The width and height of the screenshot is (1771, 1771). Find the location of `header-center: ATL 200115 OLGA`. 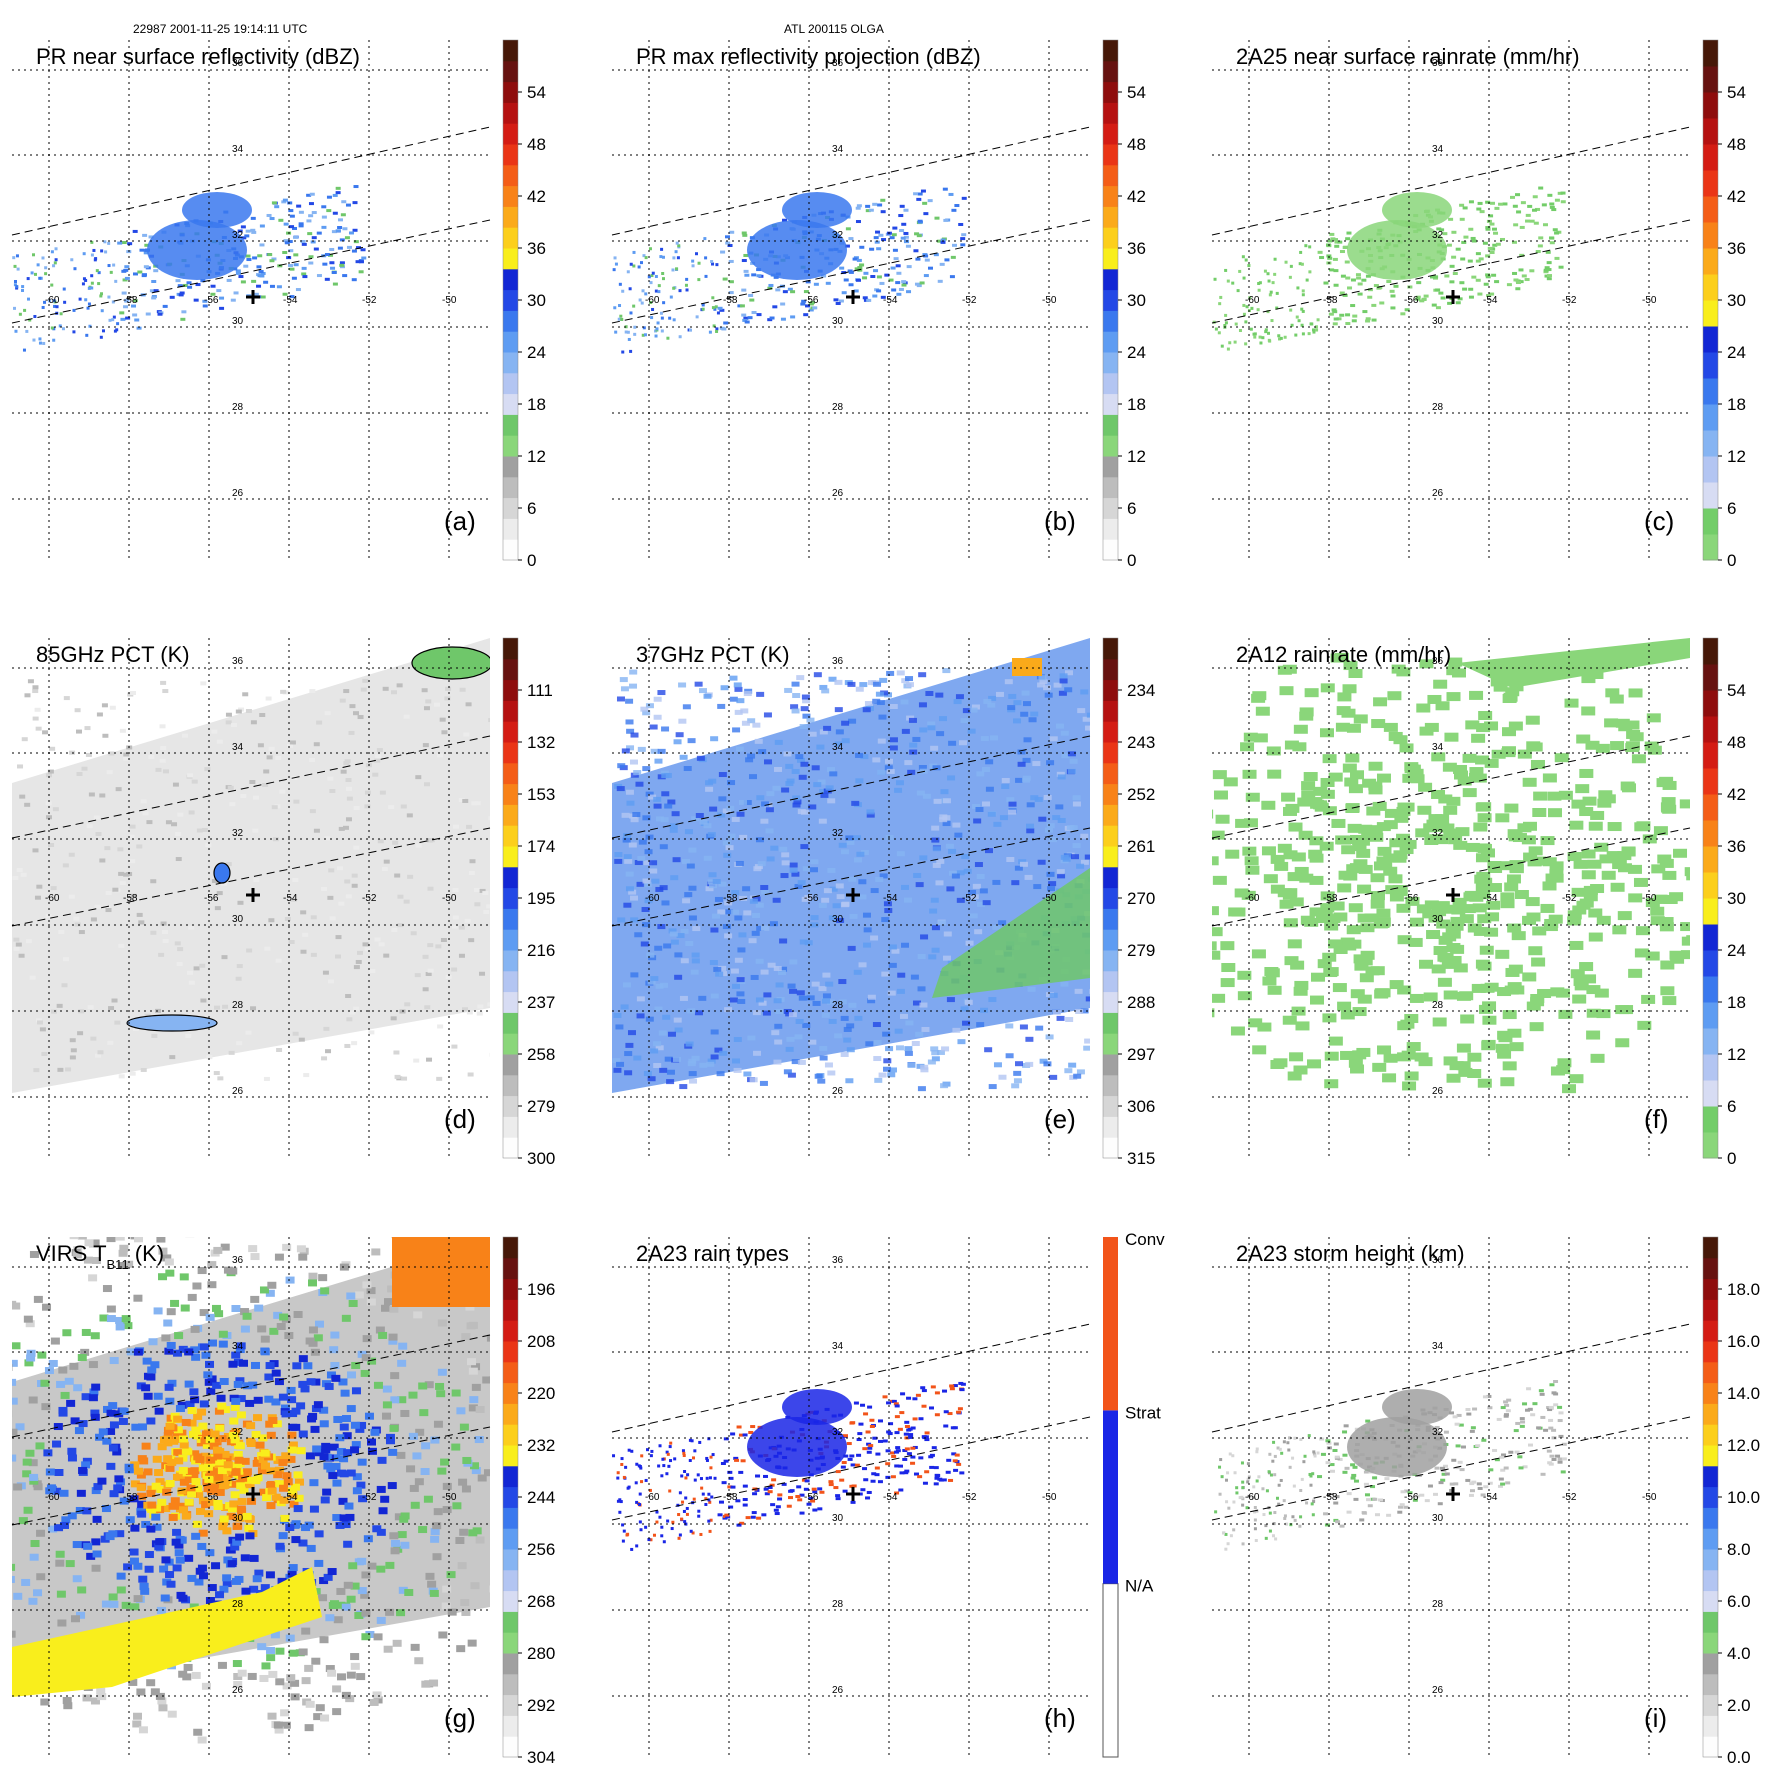

header-center: ATL 200115 OLGA is located at coordinates (834, 29).